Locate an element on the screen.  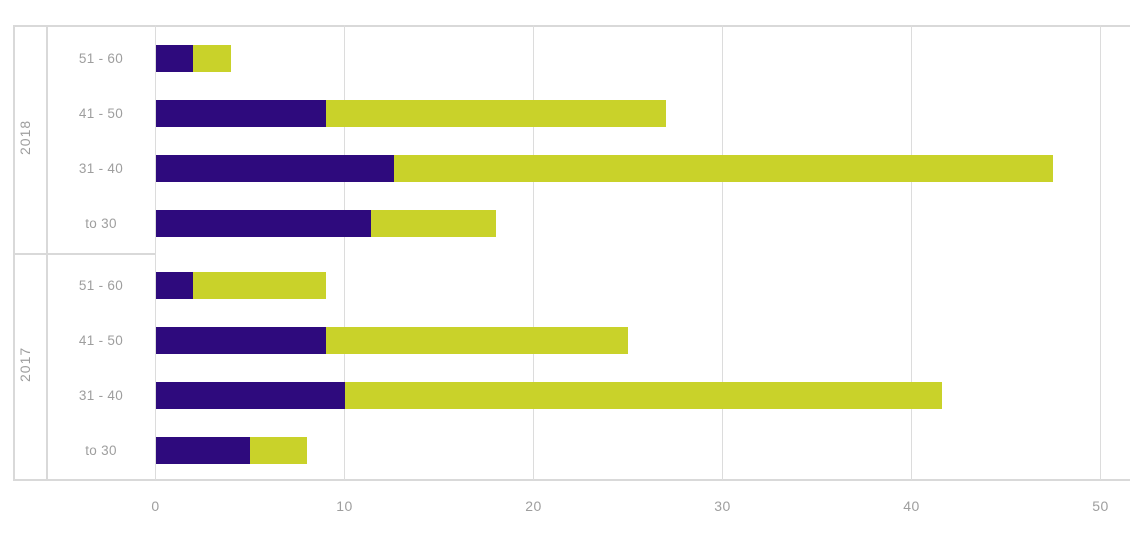
year-label-2017: 2017 is located at coordinates (25, 364).